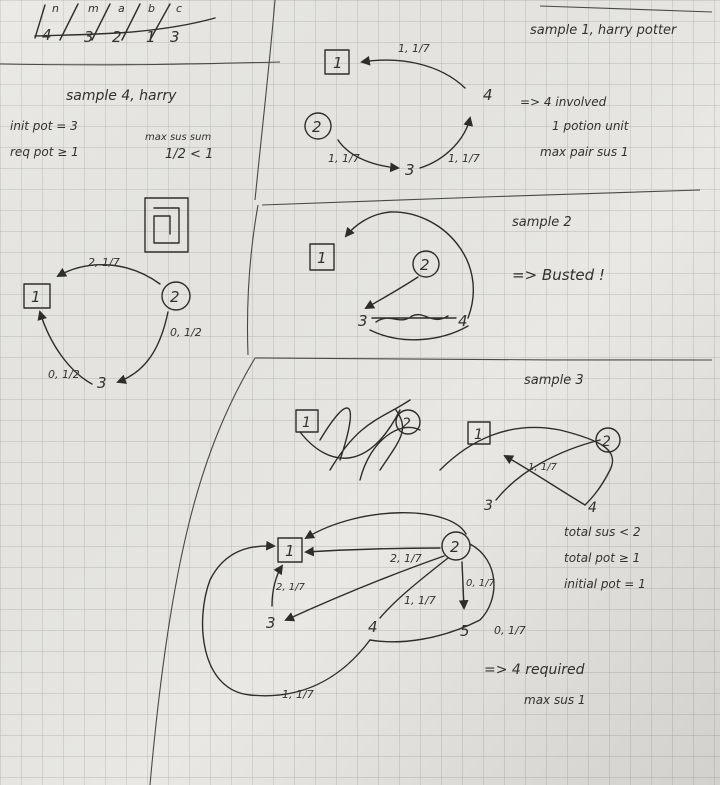  Describe the element at coordinates (584, 152) in the screenshot. I see `sample-1-note: max pair sus 1` at that location.